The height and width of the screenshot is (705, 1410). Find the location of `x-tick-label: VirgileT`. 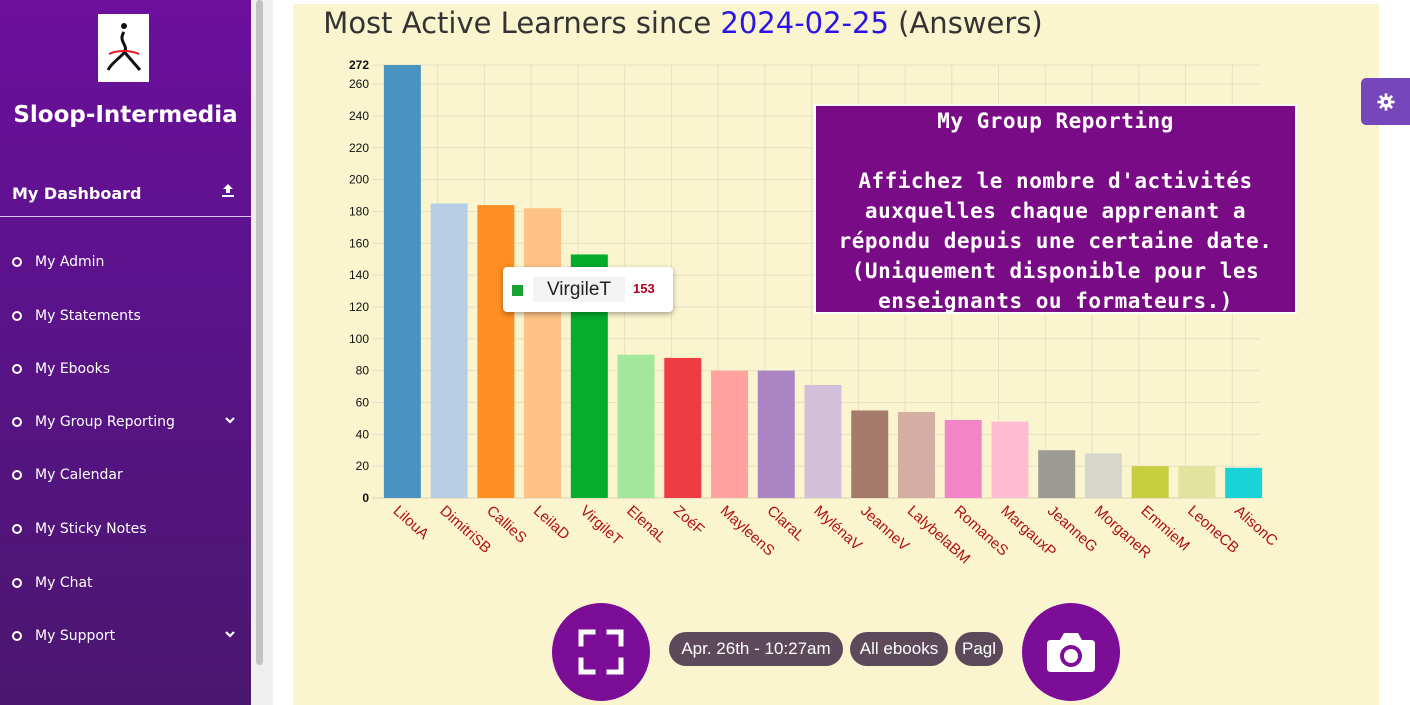

x-tick-label: VirgileT is located at coordinates (601, 525).